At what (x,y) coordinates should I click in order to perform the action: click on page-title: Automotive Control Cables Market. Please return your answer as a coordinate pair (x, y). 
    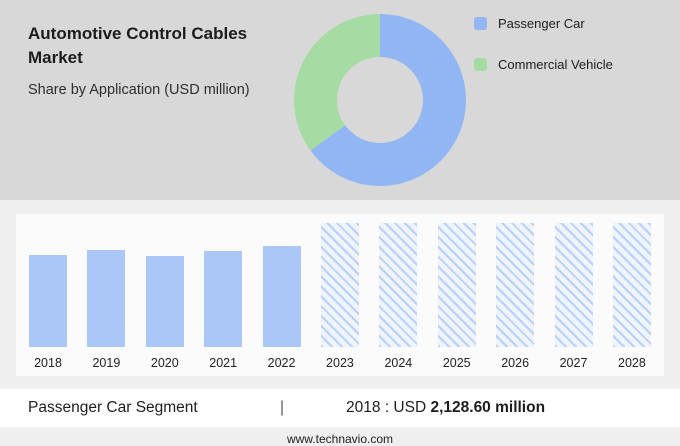
    Looking at the image, I should click on (138, 45).